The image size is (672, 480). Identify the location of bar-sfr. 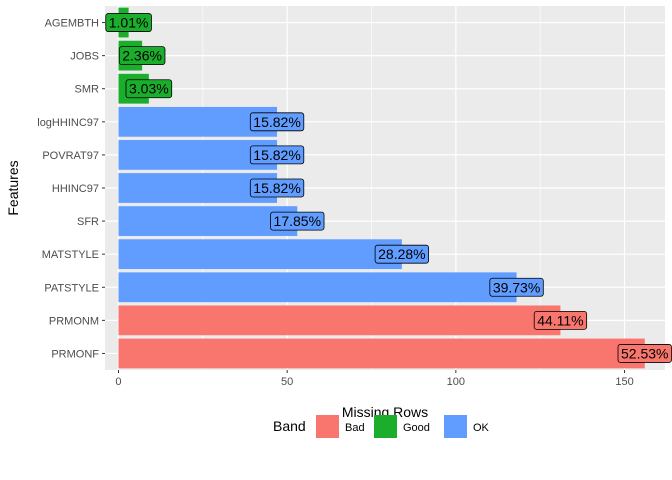
(208, 221).